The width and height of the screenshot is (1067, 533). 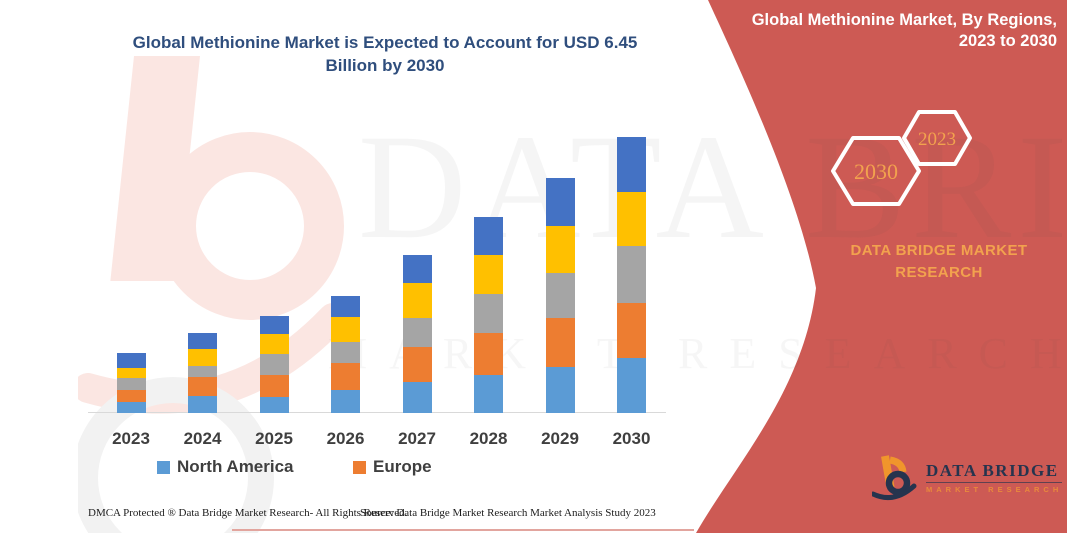 I want to click on hexagon-badges: 2030 2023, so click(x=901, y=158).